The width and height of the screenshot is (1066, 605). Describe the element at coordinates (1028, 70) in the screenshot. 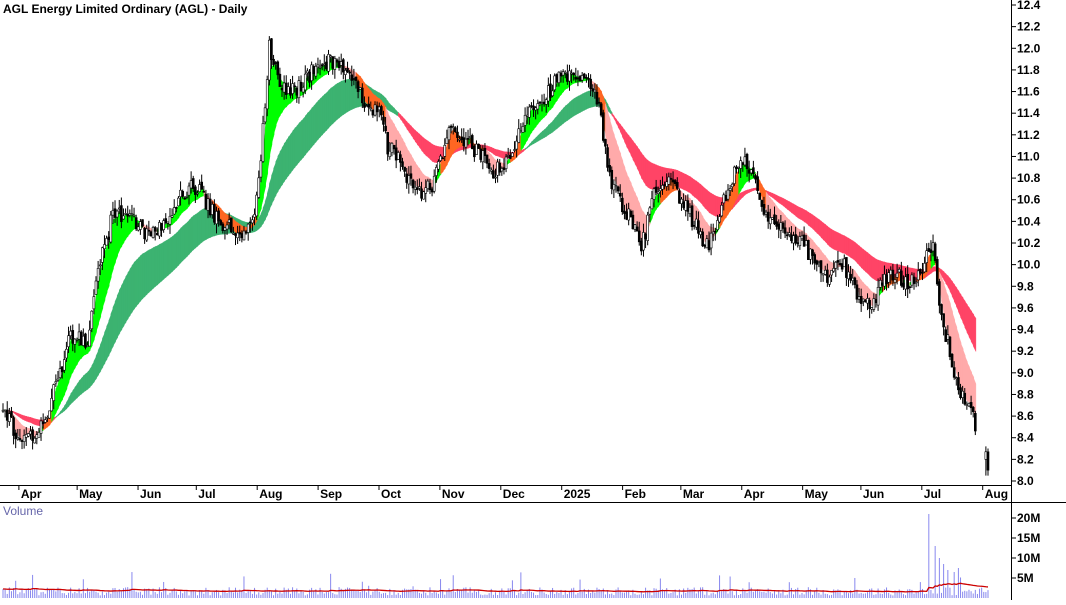

I see `price-tick-label: 11.8` at that location.